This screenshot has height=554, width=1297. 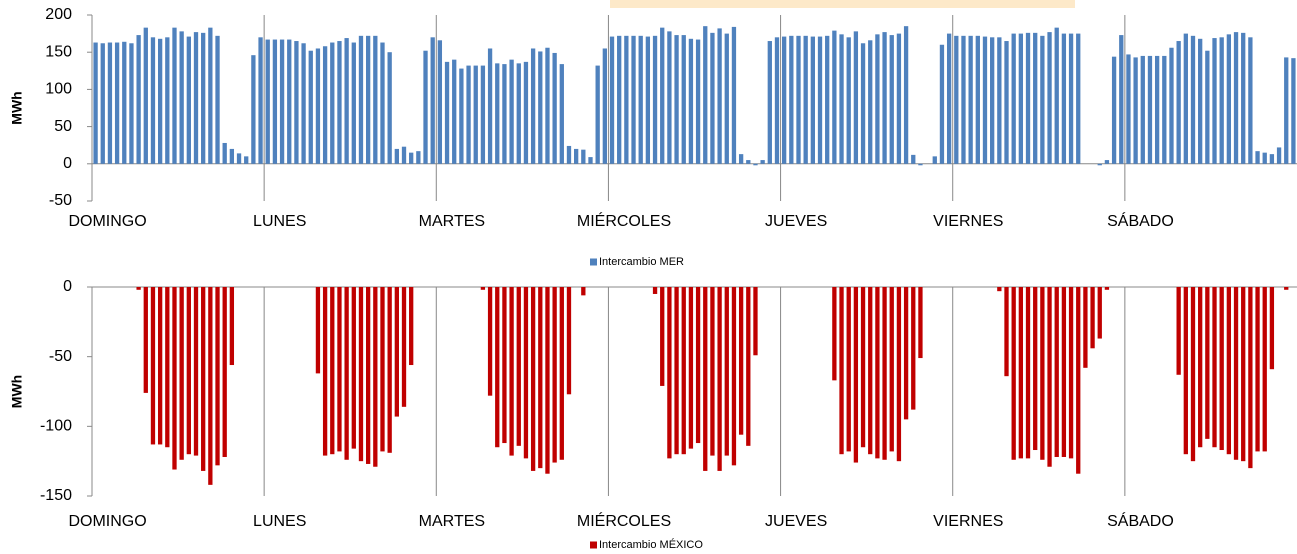 What do you see at coordinates (67, 163) in the screenshot?
I see `y-tick-label: 0` at bounding box center [67, 163].